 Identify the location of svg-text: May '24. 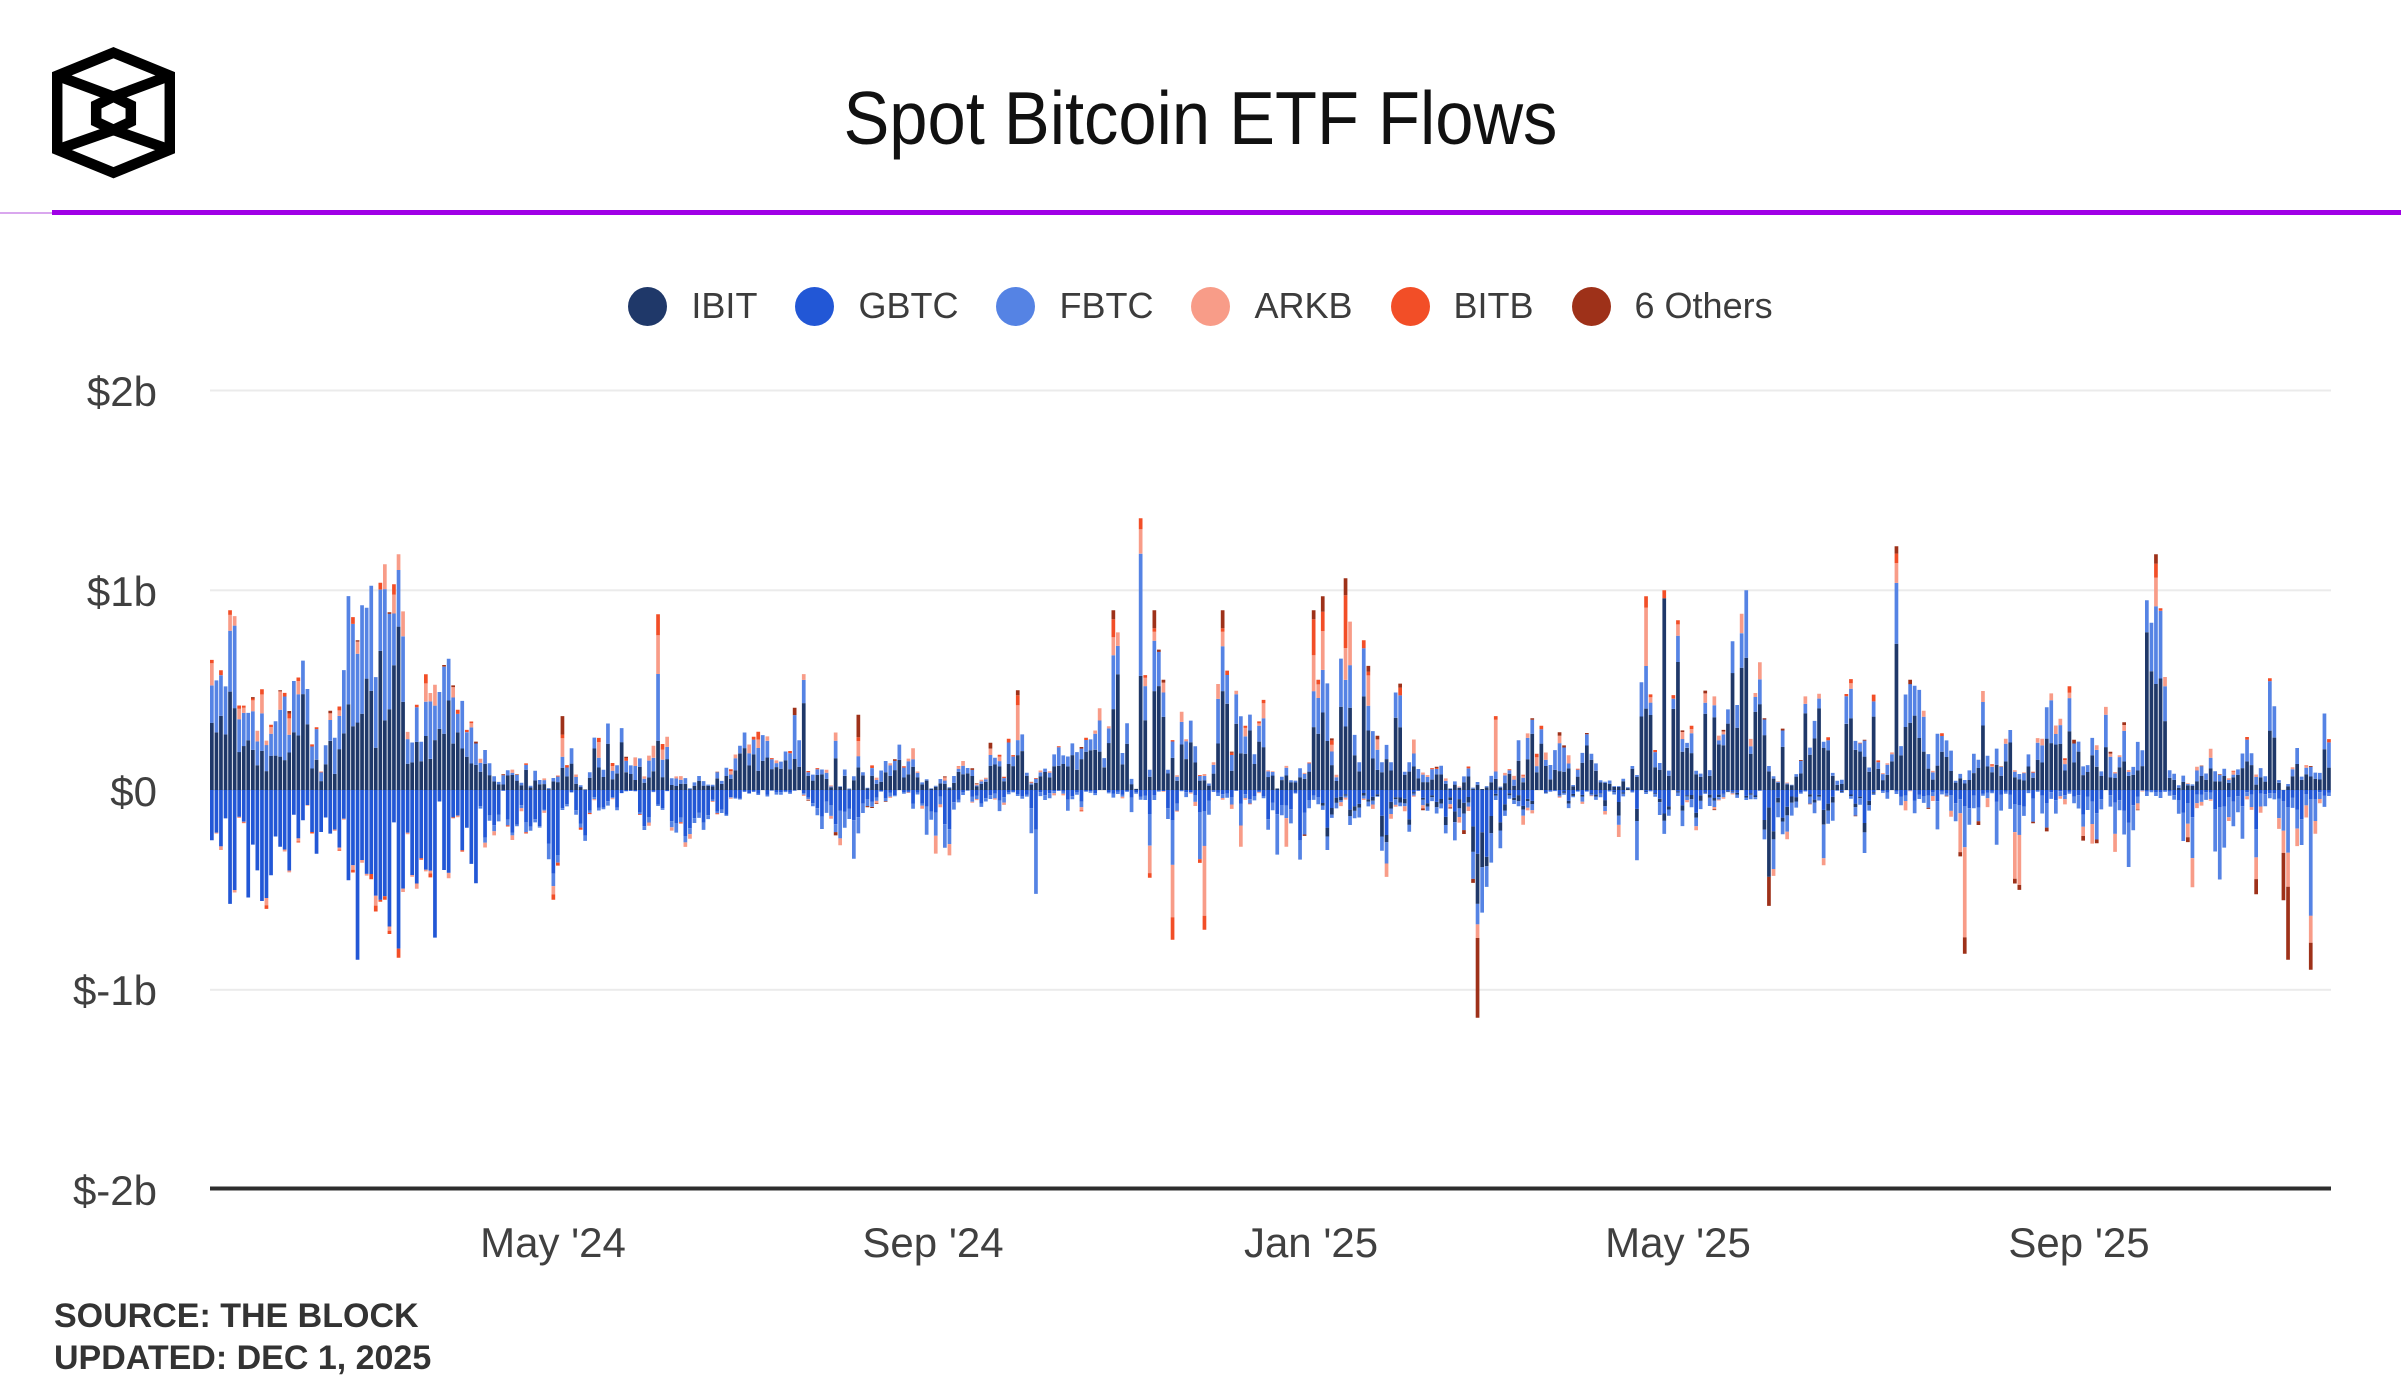
(553, 1242).